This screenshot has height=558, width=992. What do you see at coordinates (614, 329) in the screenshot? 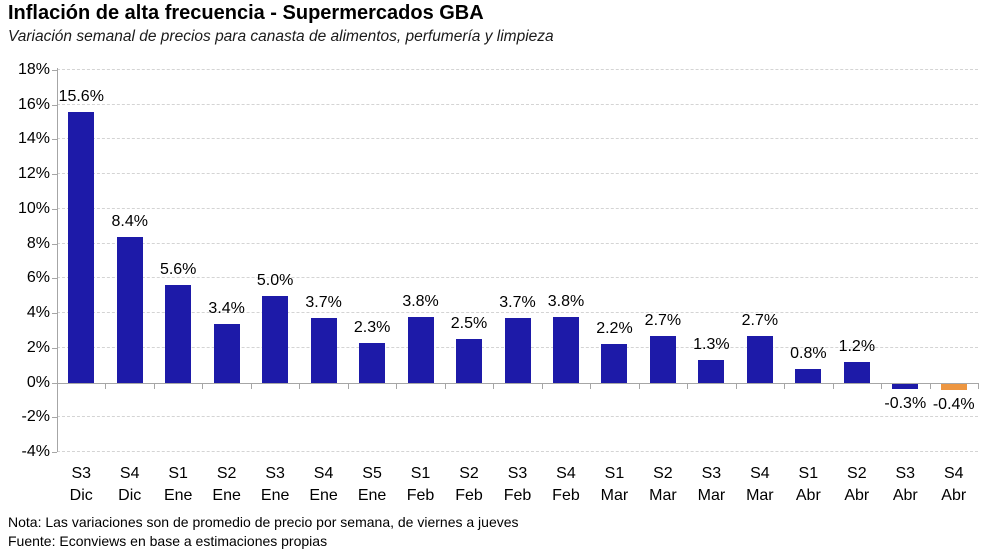
I see `bar-value-label: 2.2%` at bounding box center [614, 329].